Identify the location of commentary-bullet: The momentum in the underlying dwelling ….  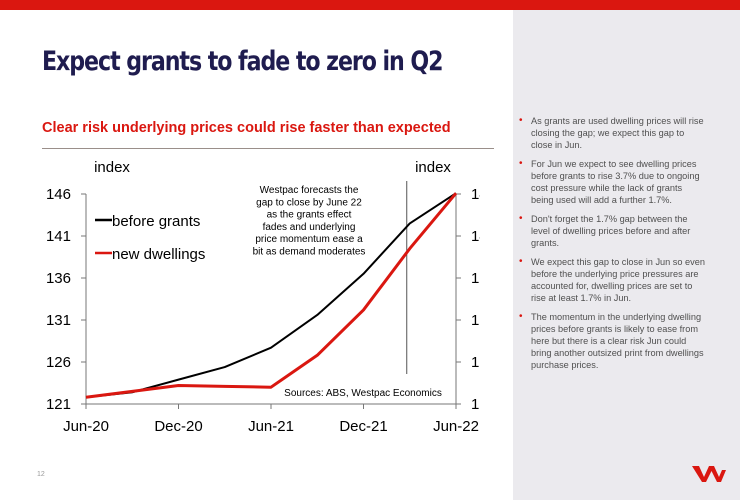
(612, 341).